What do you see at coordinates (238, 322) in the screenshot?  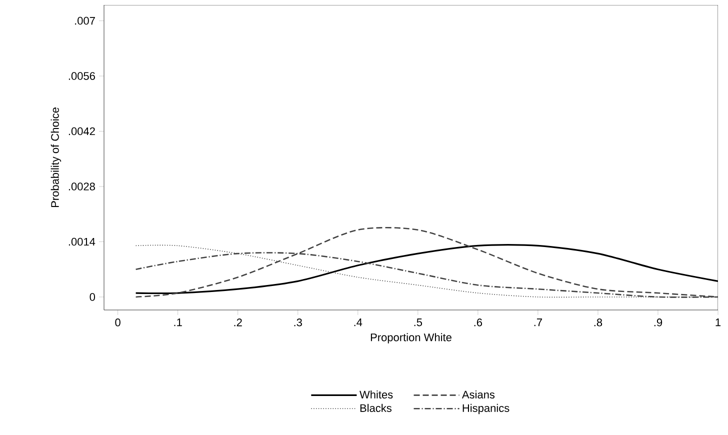 I see `x-tick-label: .2` at bounding box center [238, 322].